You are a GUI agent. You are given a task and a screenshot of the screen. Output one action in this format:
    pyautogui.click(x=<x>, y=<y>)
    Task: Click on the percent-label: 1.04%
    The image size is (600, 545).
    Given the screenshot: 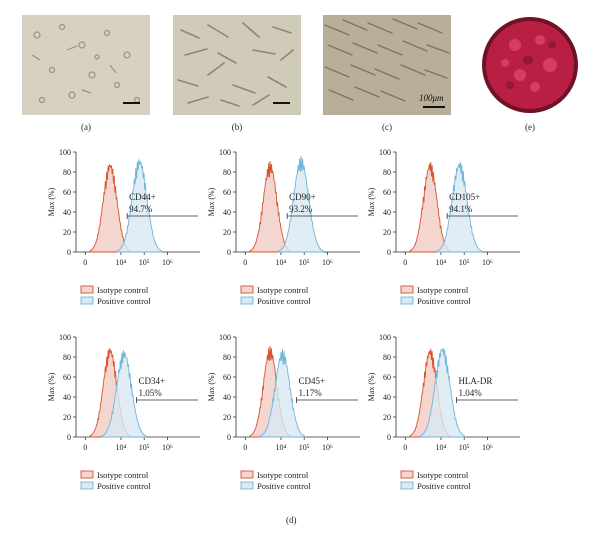 What is the action you would take?
    pyautogui.click(x=470, y=393)
    